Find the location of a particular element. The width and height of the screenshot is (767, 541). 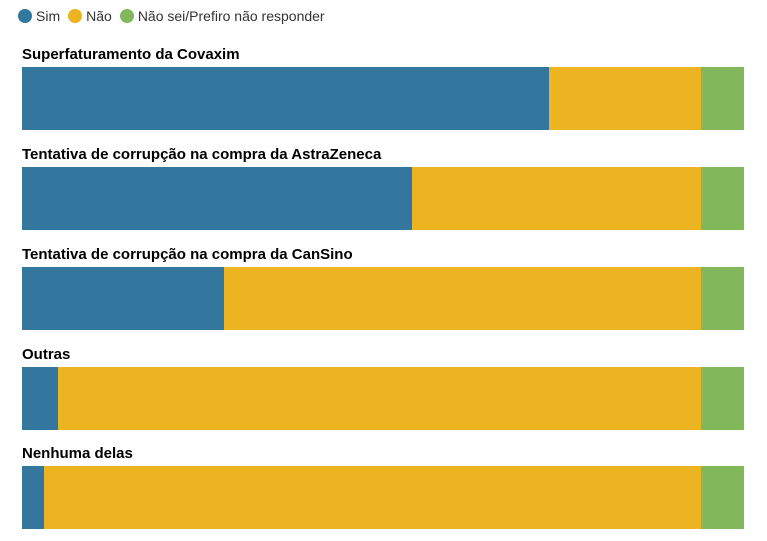

legend-item: Não is located at coordinates (90, 16).